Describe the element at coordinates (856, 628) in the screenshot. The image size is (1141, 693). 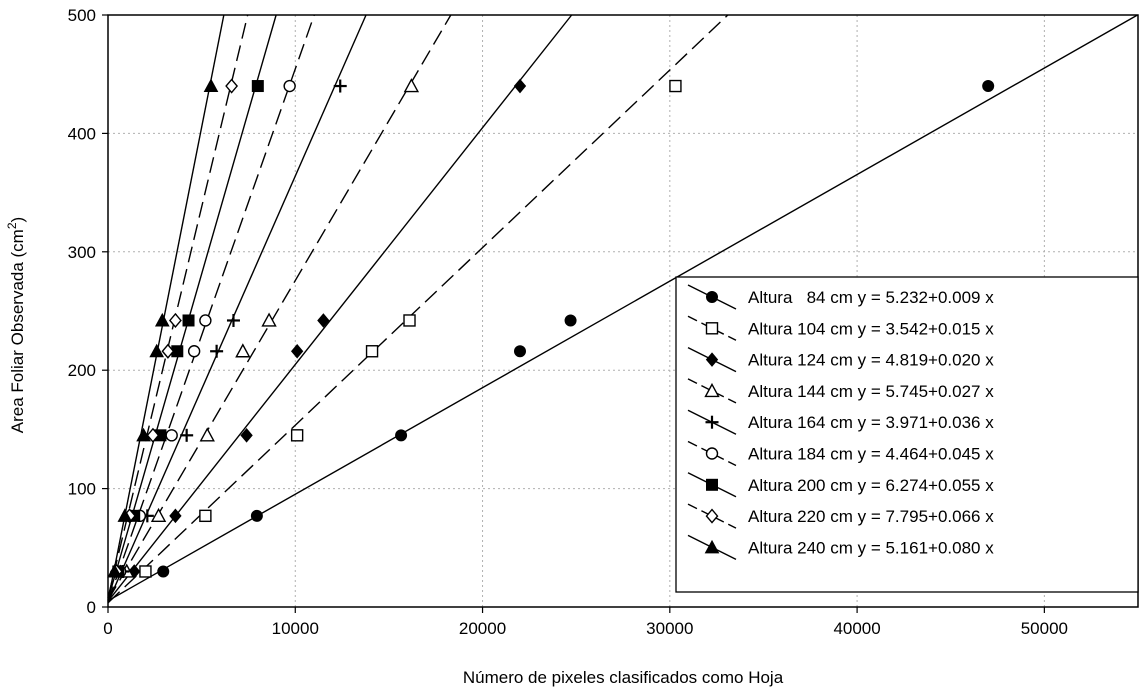
I see `x-tick-label: 40000` at that location.